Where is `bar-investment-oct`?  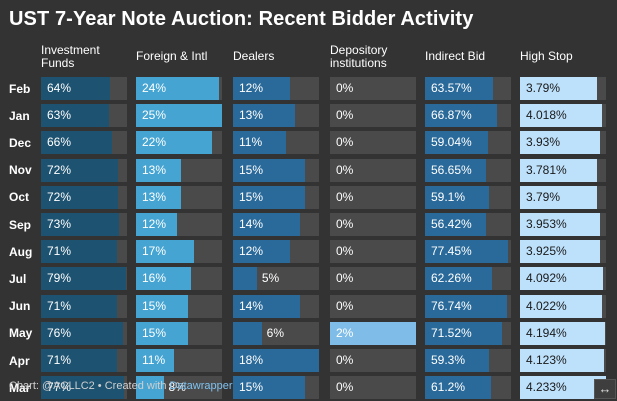
bar-investment-oct is located at coordinates (80, 197).